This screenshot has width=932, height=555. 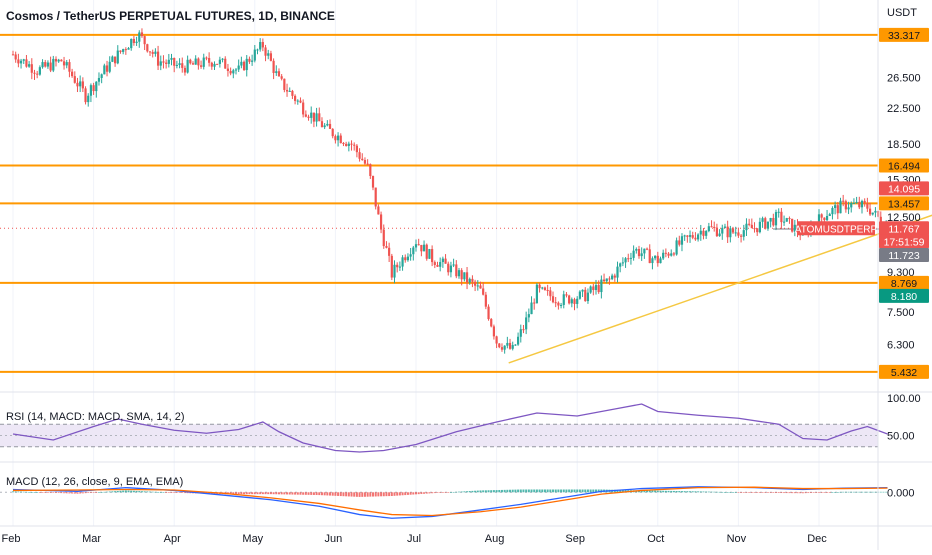 What do you see at coordinates (904, 242) in the screenshot?
I see `price-label-text: 17:51:59` at bounding box center [904, 242].